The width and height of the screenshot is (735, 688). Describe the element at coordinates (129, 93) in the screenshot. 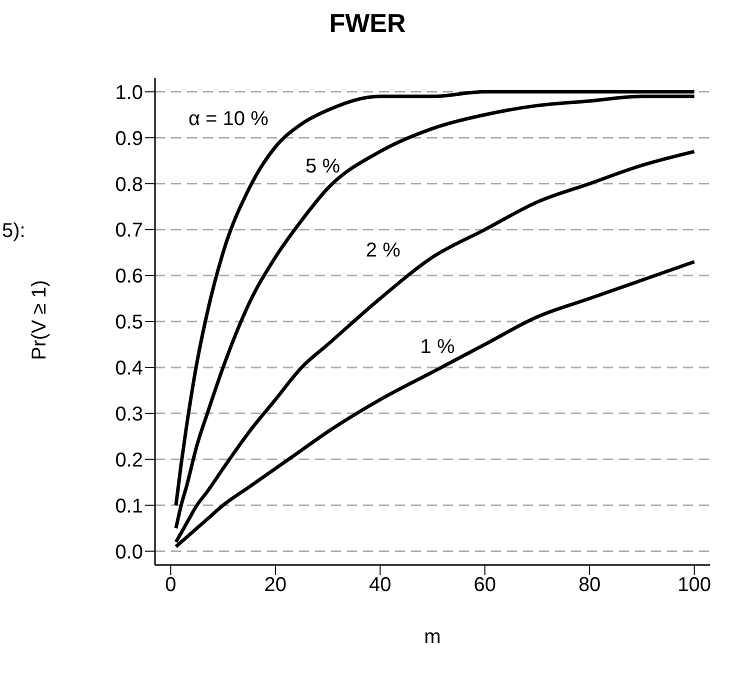

I see `y-tick-label: 1.0` at that location.